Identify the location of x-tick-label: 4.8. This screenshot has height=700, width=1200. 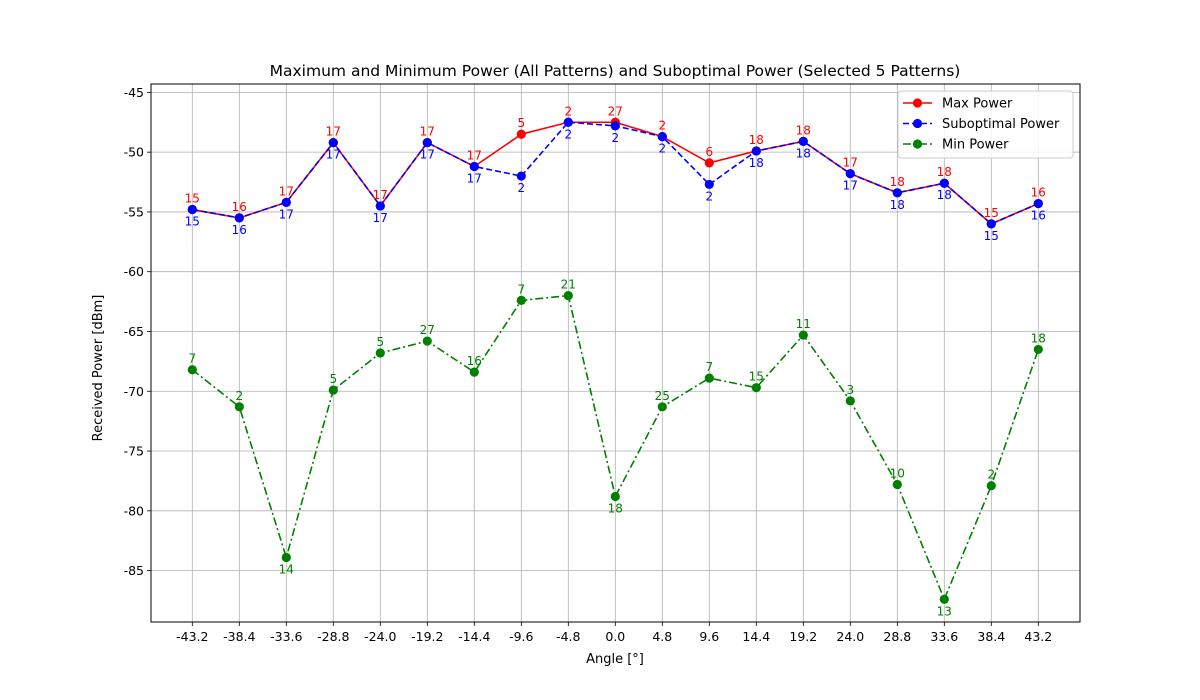
(662, 636).